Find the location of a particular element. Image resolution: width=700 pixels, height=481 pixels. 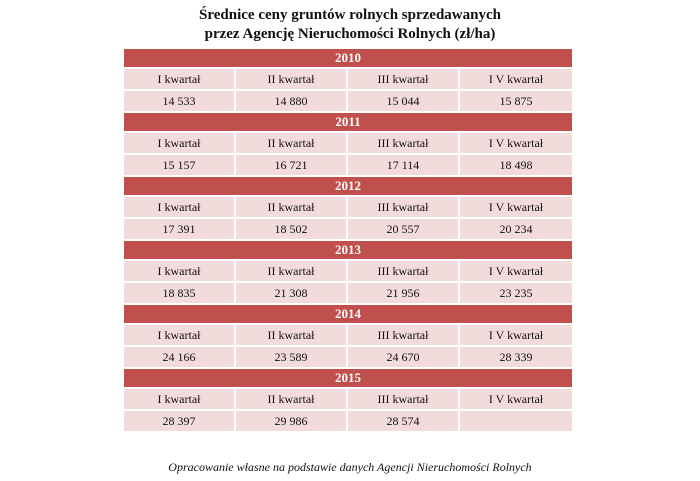

values-row: 14 533 14 880 15 044 15 875 is located at coordinates (348, 101).